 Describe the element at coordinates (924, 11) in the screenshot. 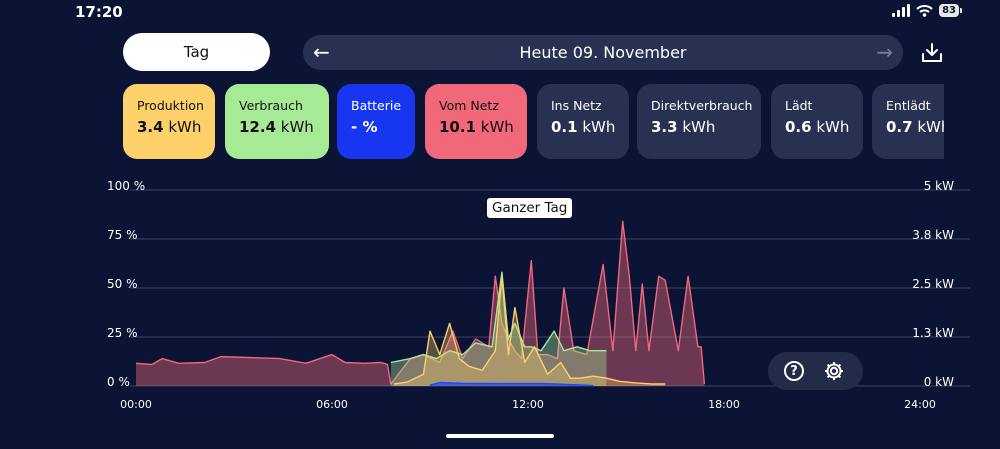

I see `wifi-icon` at that location.